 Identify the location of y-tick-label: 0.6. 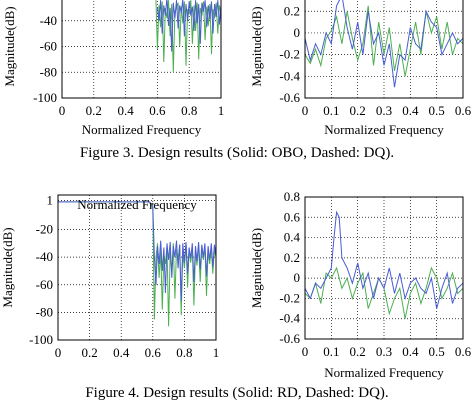
(292, 216).